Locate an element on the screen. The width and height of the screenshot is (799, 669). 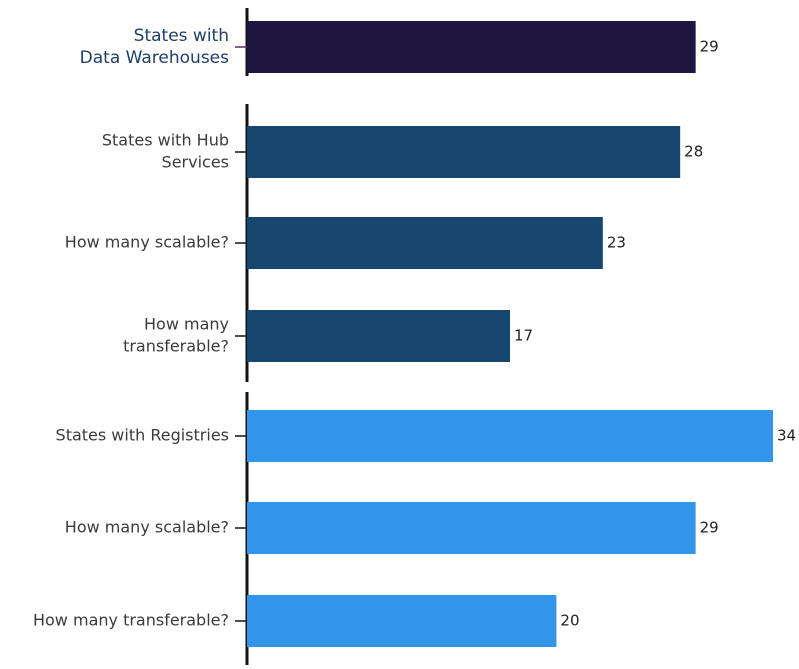
category-label-0-0-line-0: States with is located at coordinates (181, 36).